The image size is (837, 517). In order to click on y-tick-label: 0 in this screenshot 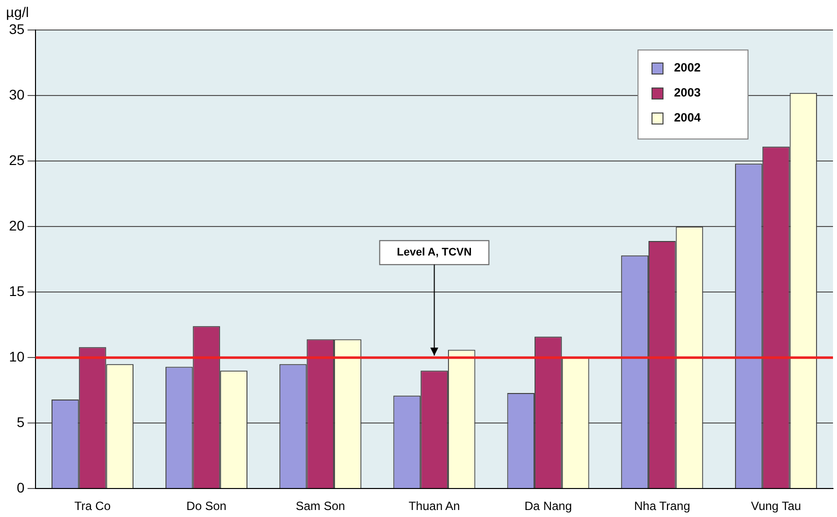, I will do `click(20, 487)`.